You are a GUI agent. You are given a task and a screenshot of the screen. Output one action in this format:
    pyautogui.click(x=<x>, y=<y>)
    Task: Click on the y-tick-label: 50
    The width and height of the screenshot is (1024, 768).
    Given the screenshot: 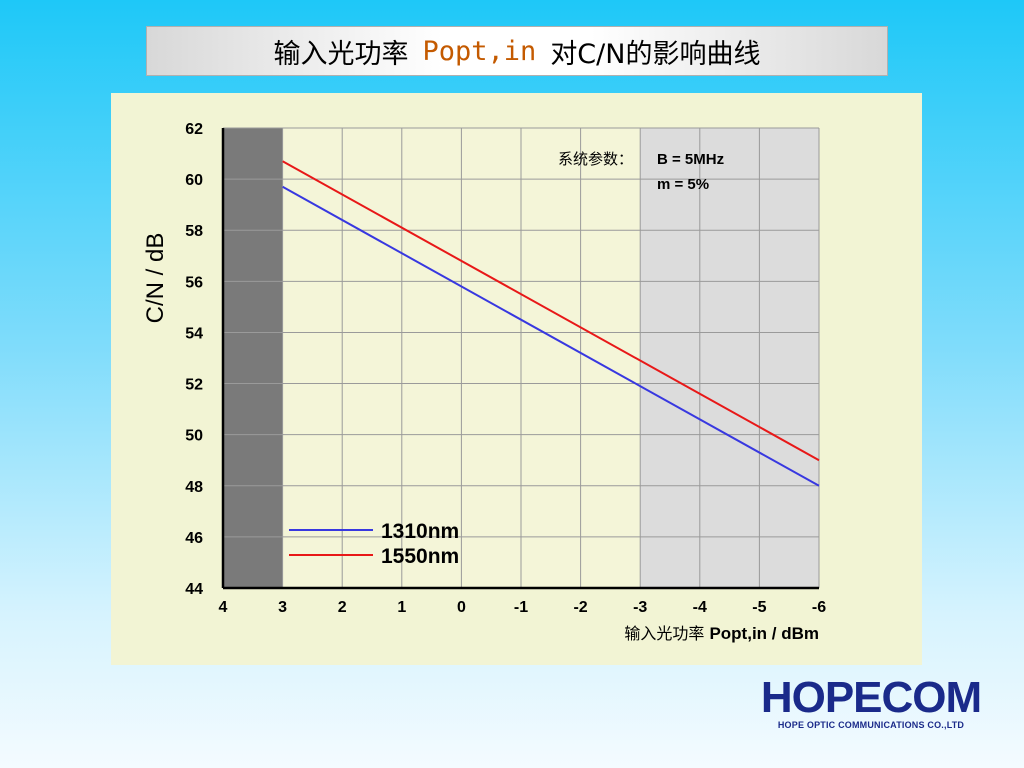 What is the action you would take?
    pyautogui.click(x=194, y=436)
    